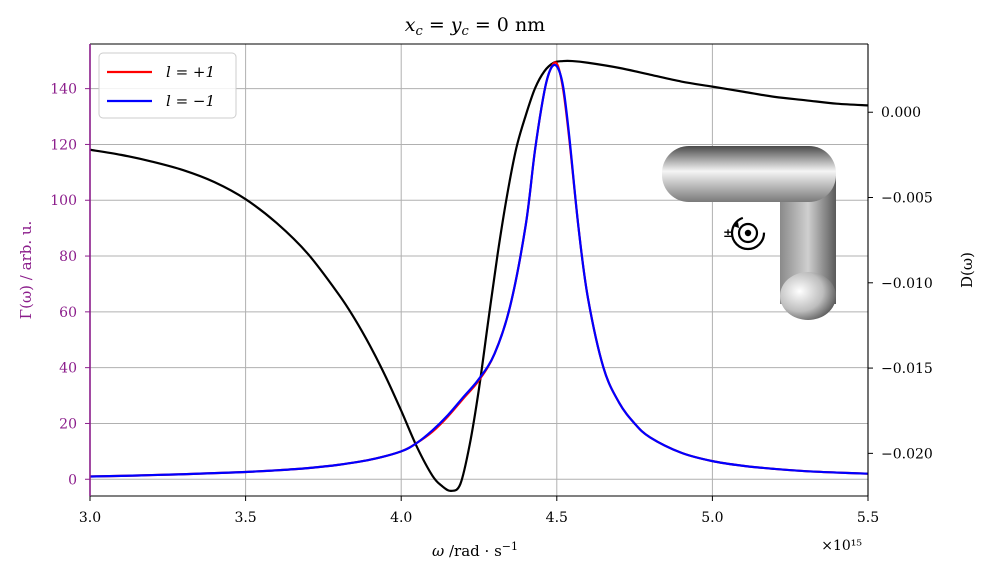  I want to click on y-right-axis-label: D(ω), so click(967, 270).